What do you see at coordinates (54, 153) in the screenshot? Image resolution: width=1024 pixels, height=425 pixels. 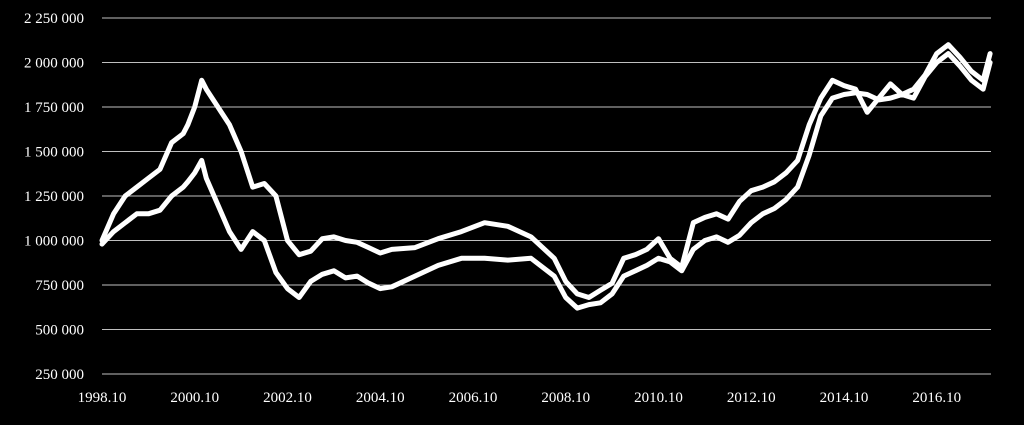 I see `y-tick-label-3: 1 500 000` at bounding box center [54, 153].